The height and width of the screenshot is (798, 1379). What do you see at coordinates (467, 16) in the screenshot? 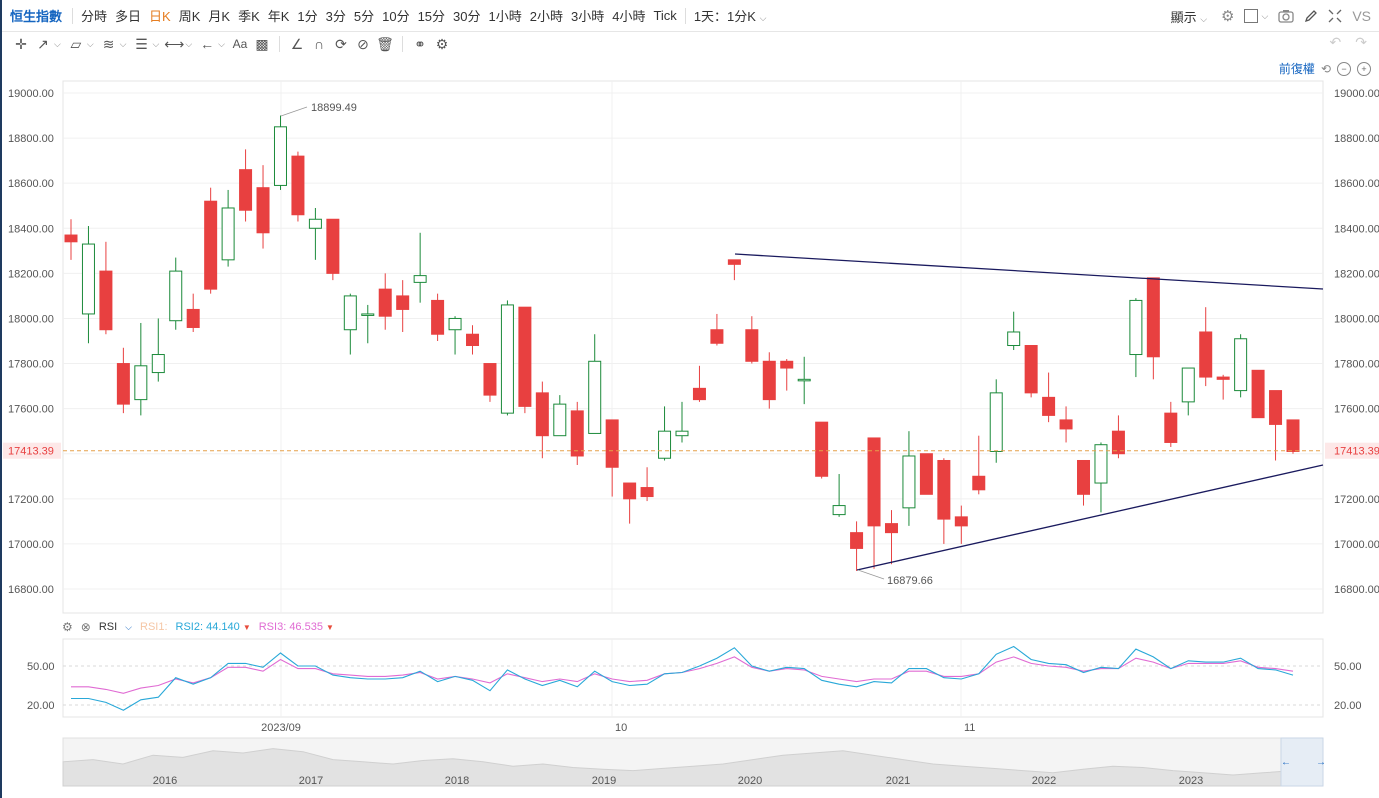
I see `period-tab: 30分` at bounding box center [467, 16].